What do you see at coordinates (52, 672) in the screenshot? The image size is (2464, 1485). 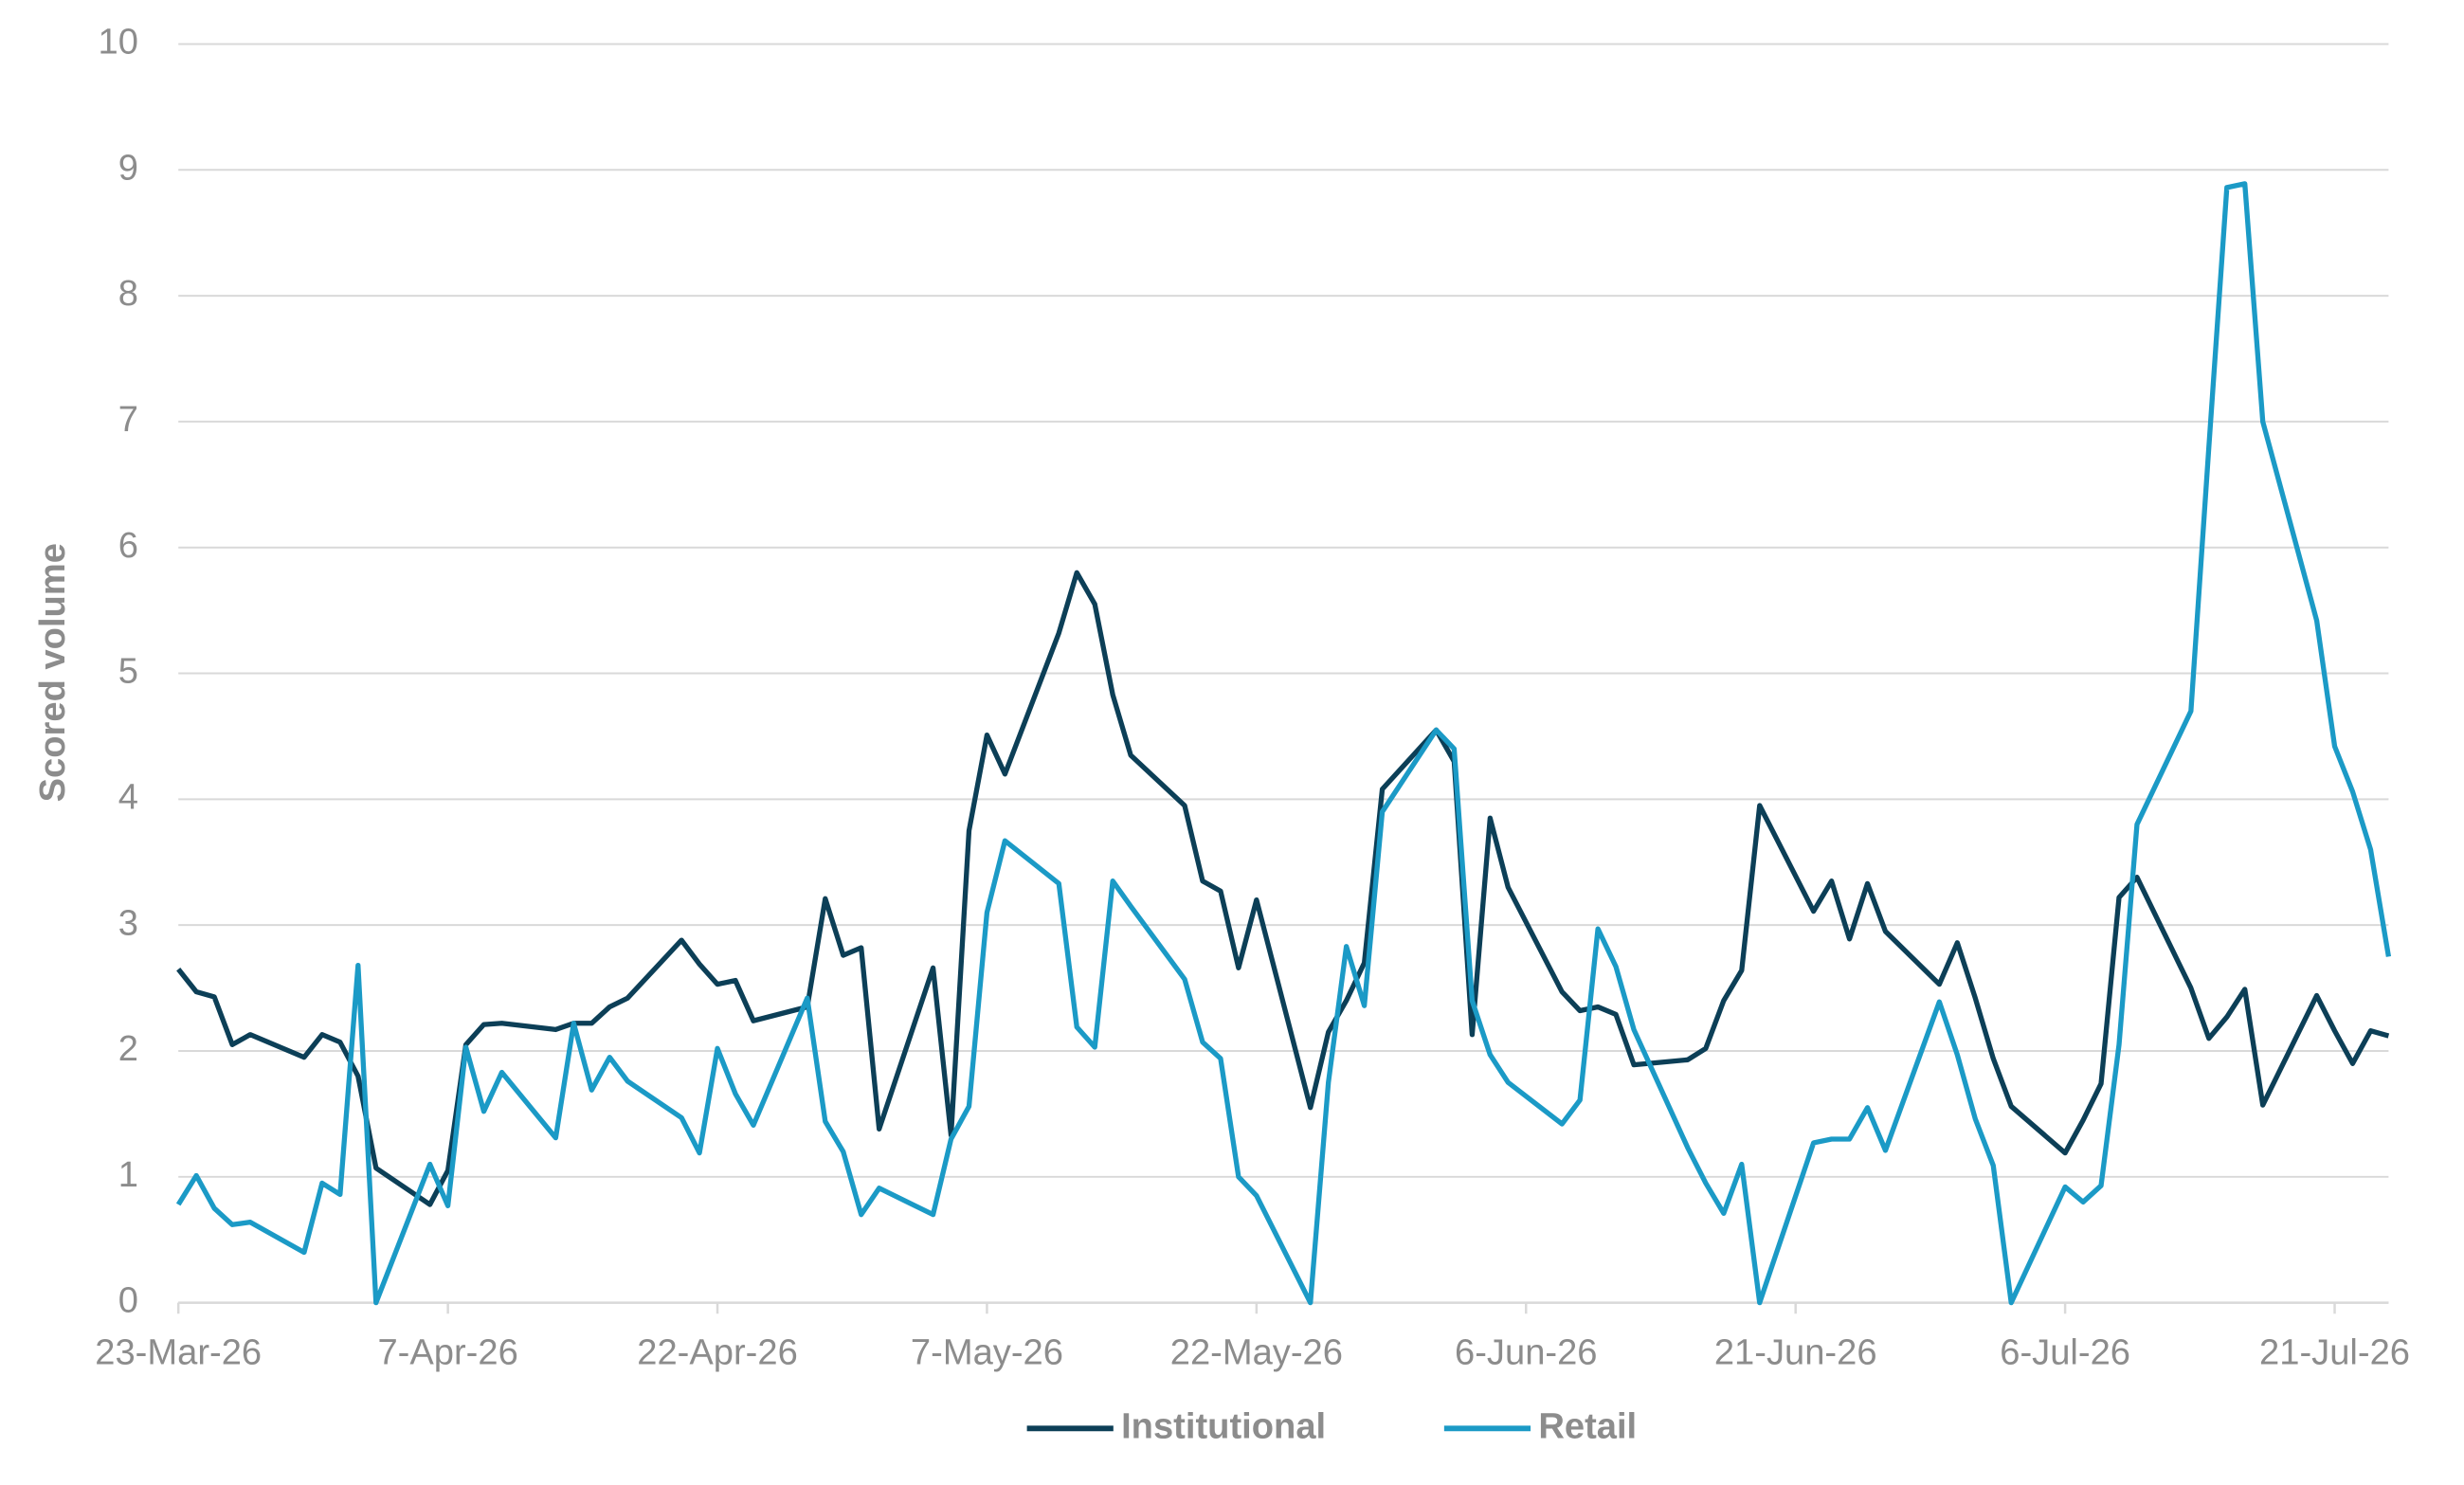 I see `y-axis-title: Scored volume` at bounding box center [52, 672].